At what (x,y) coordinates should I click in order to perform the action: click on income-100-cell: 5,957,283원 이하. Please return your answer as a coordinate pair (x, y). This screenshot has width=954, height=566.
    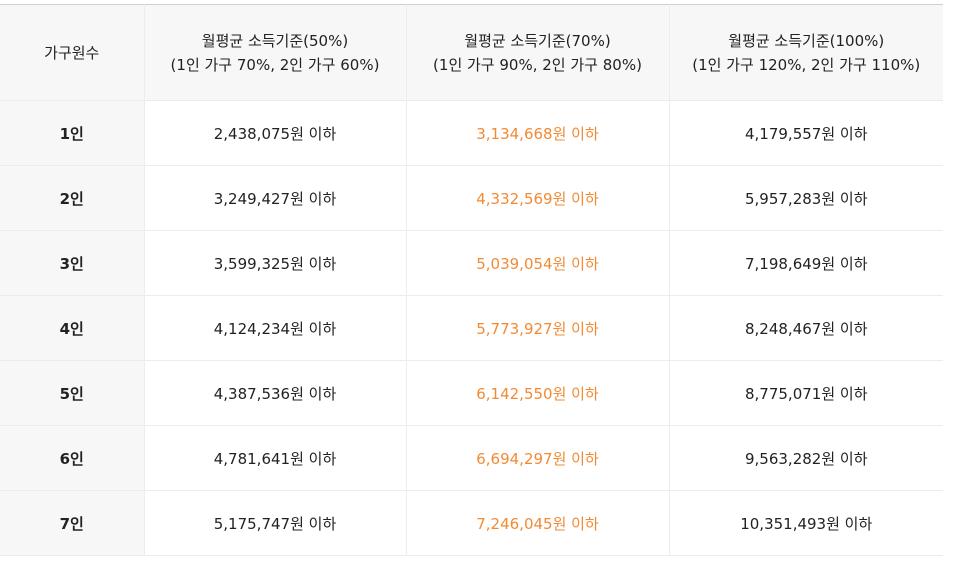
    Looking at the image, I should click on (805, 198).